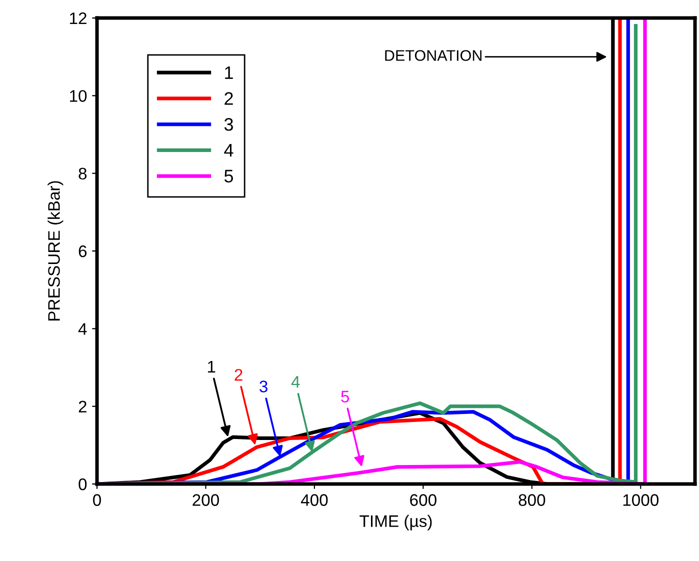  I want to click on annotation: 4, so click(295, 382).